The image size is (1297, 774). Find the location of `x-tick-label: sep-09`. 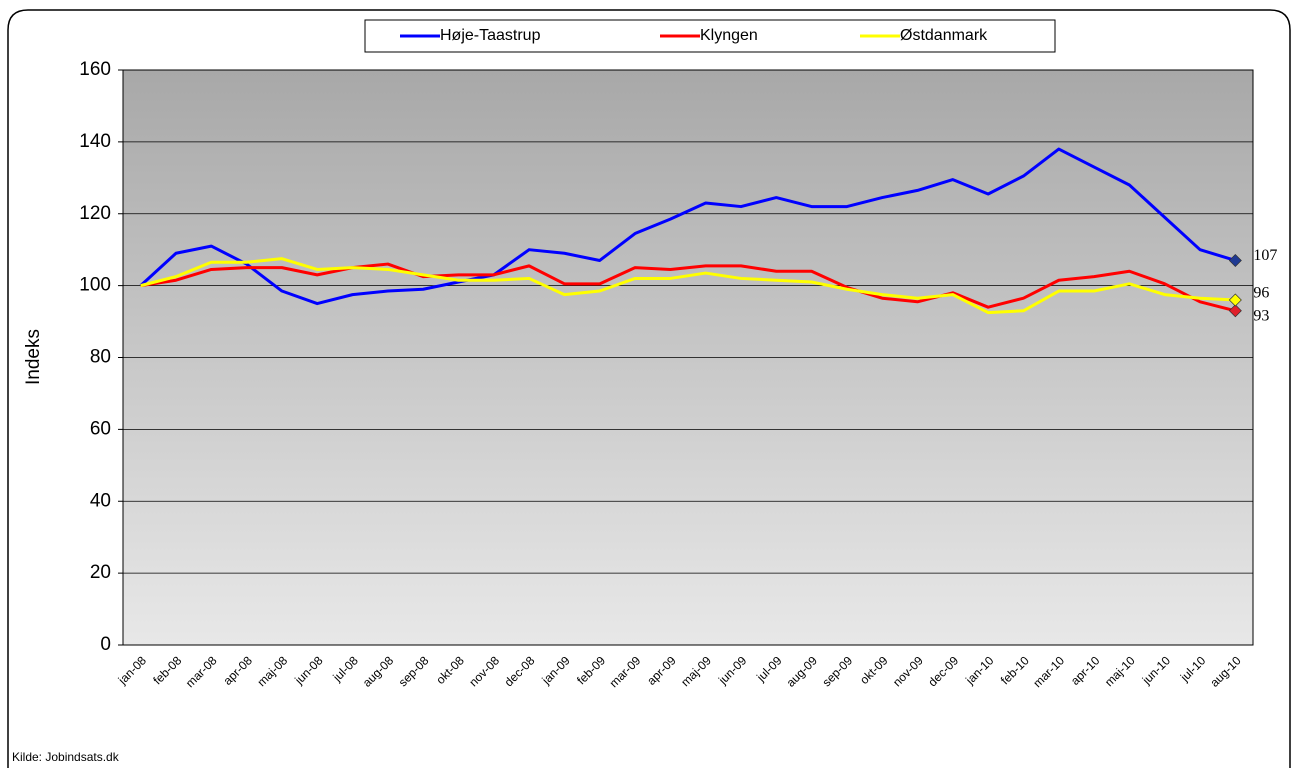

x-tick-label: sep-09 is located at coordinates (837, 671).